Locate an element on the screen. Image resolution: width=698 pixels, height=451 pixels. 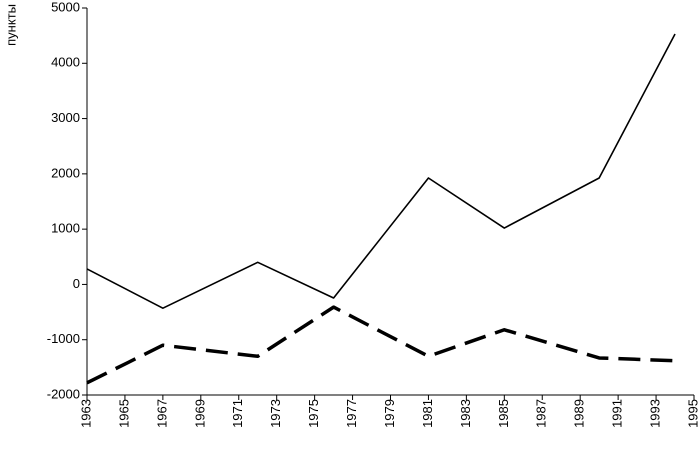
x-tick-label: 1969 is located at coordinates (199, 413).